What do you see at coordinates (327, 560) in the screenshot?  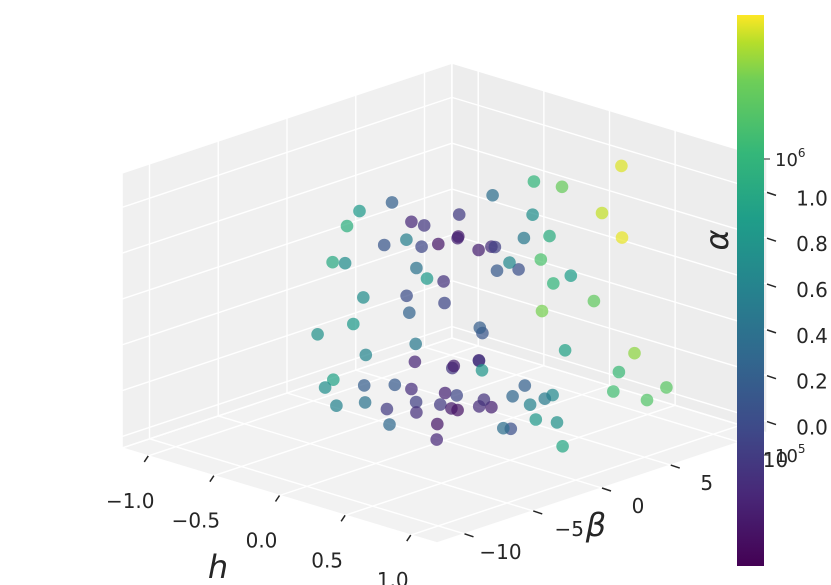 I see `x-tick-label: 0.5` at bounding box center [327, 560].